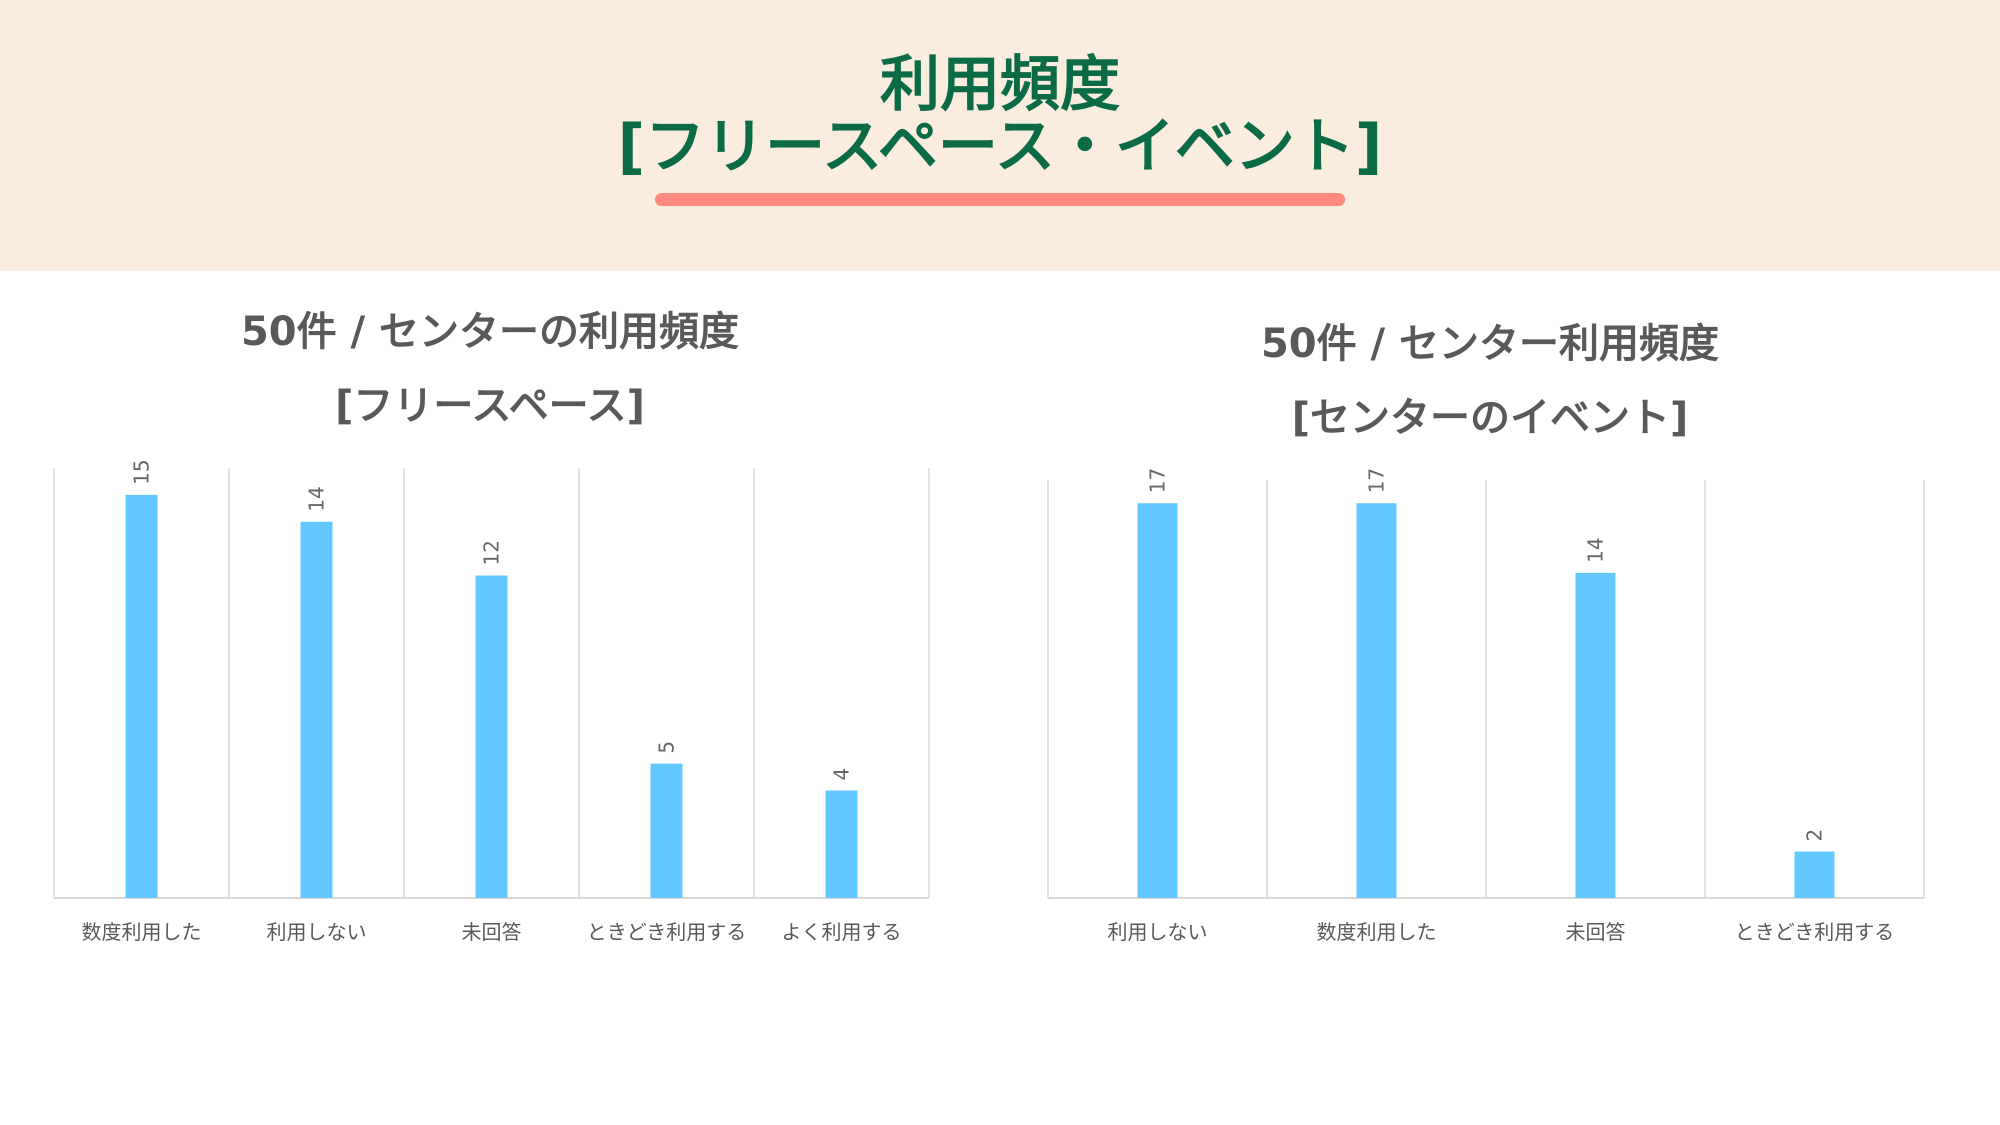 This screenshot has height=1125, width=2000. What do you see at coordinates (1000, 147) in the screenshot?
I see `page-title-line2: [フリースペース・イベント]` at bounding box center [1000, 147].